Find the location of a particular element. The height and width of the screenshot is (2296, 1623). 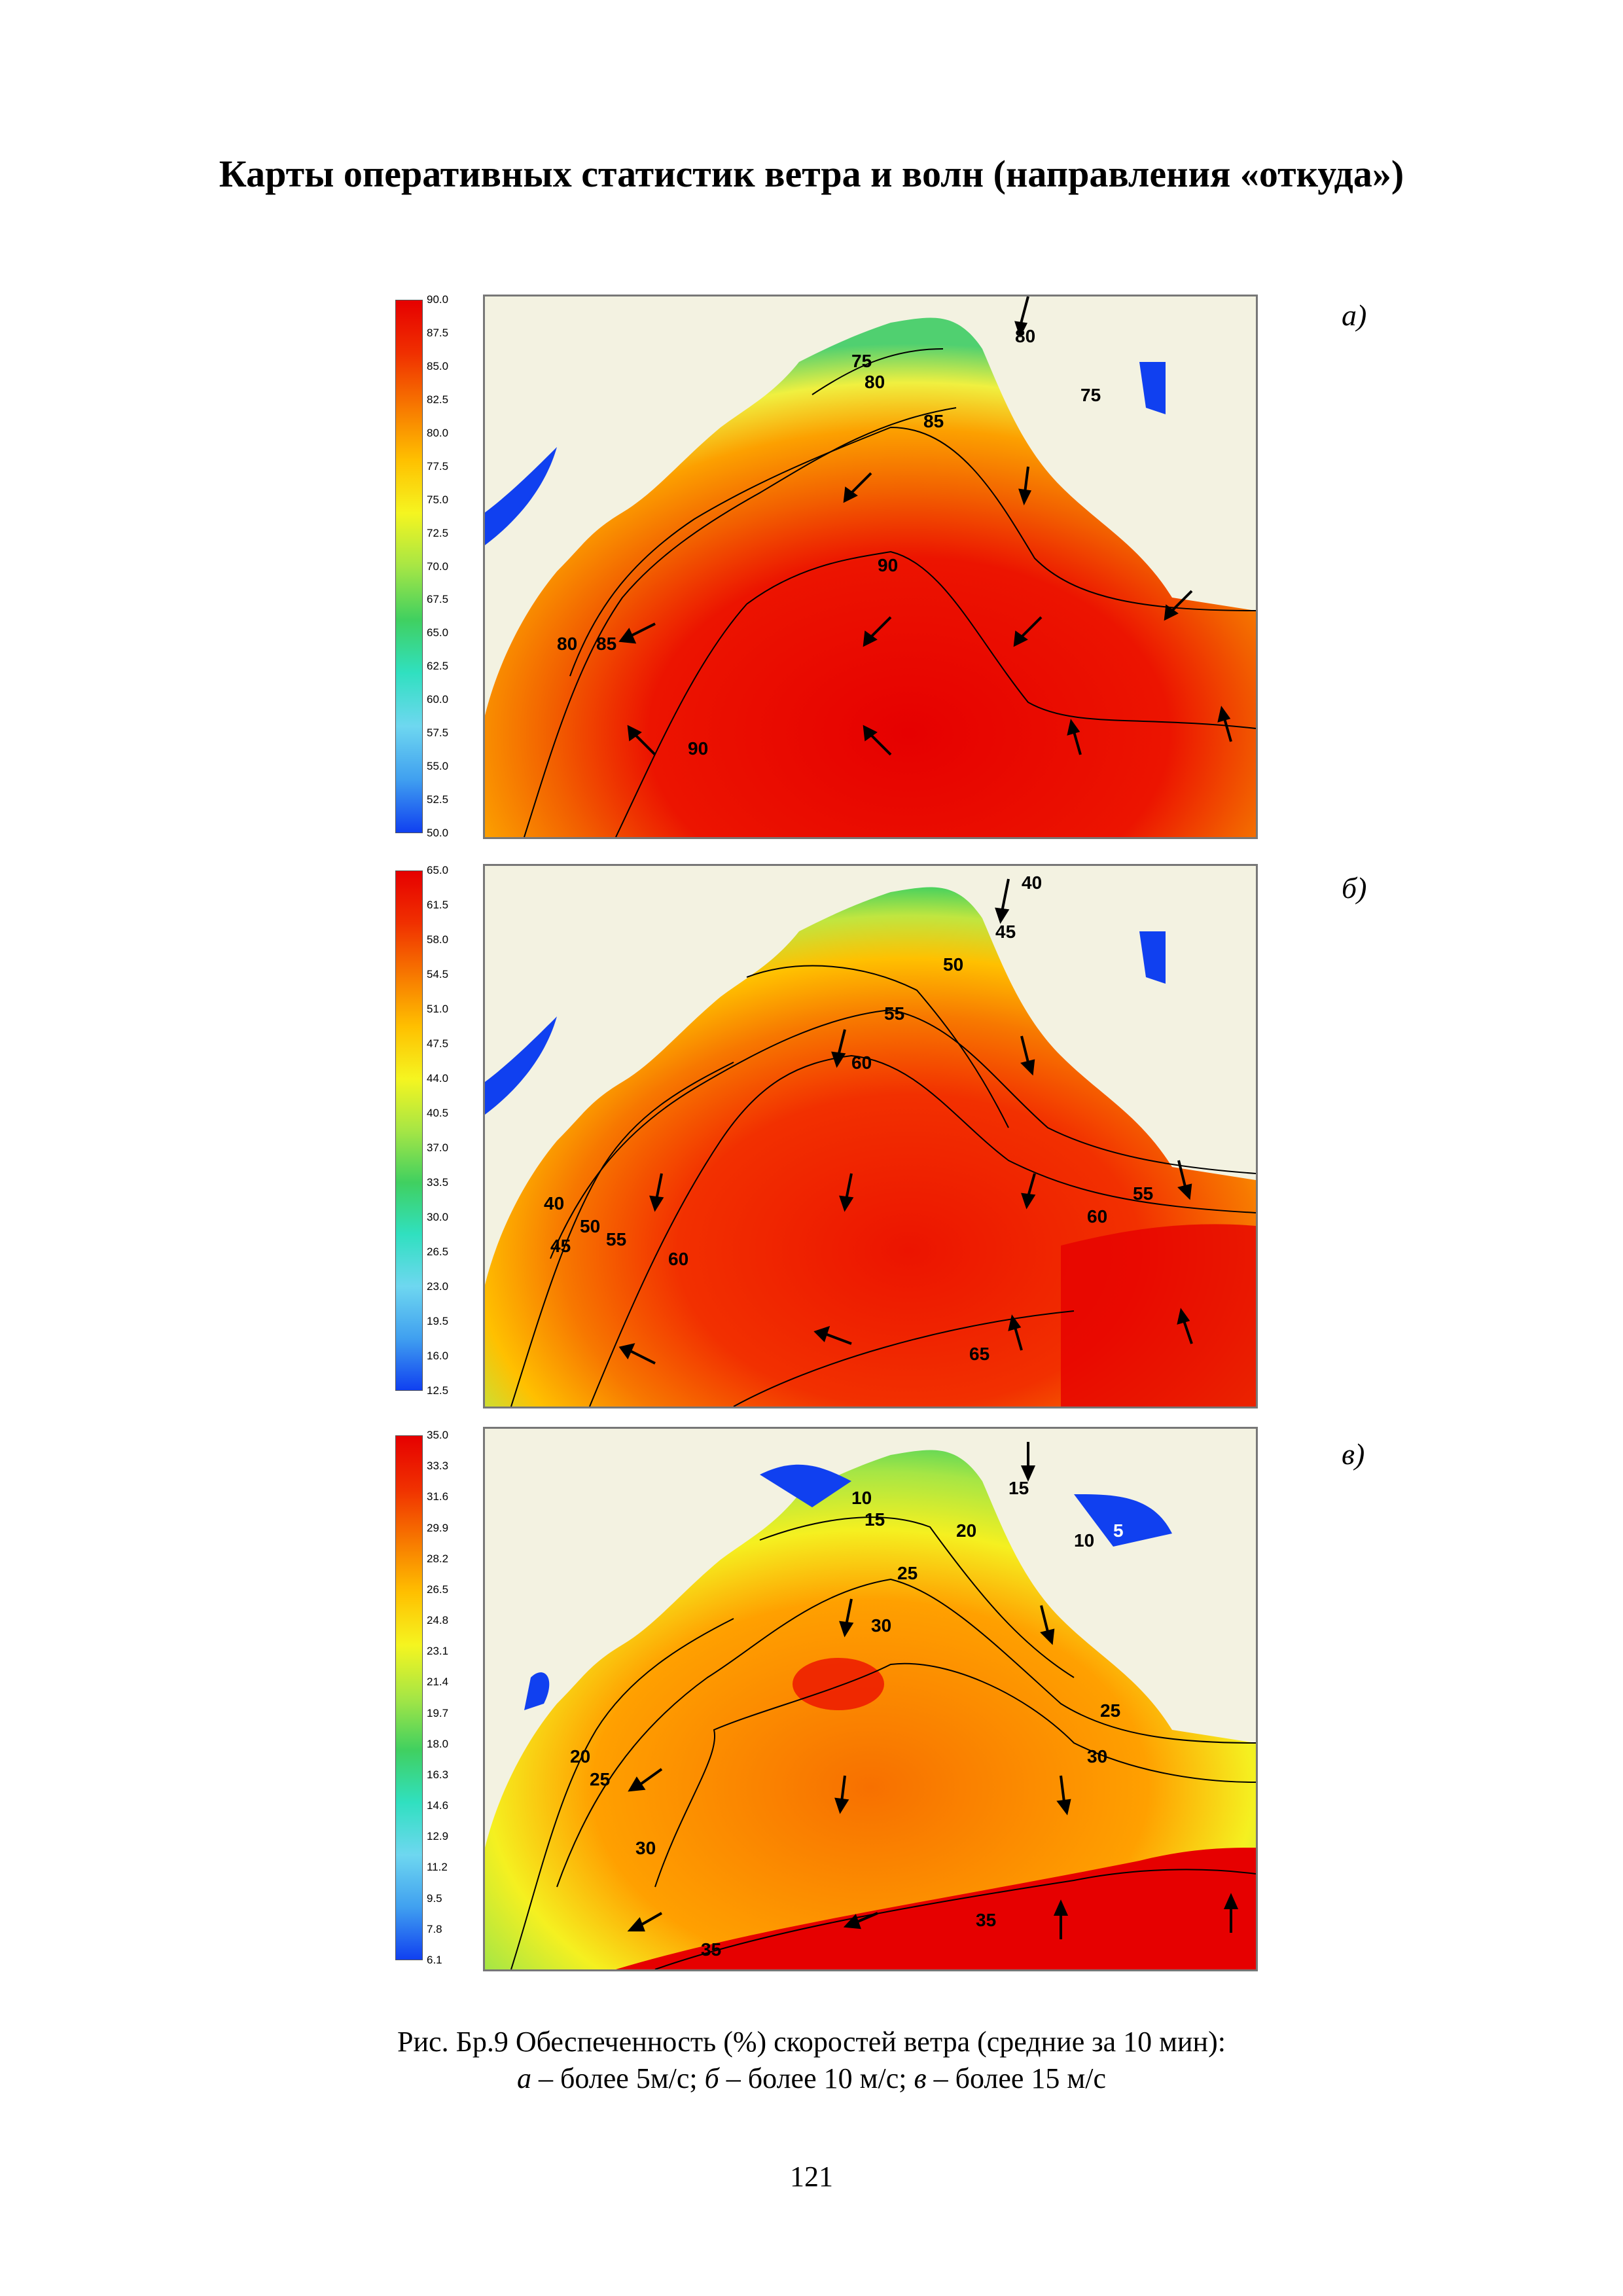

colorbar-tick-label: 90.0 is located at coordinates (438, 299).